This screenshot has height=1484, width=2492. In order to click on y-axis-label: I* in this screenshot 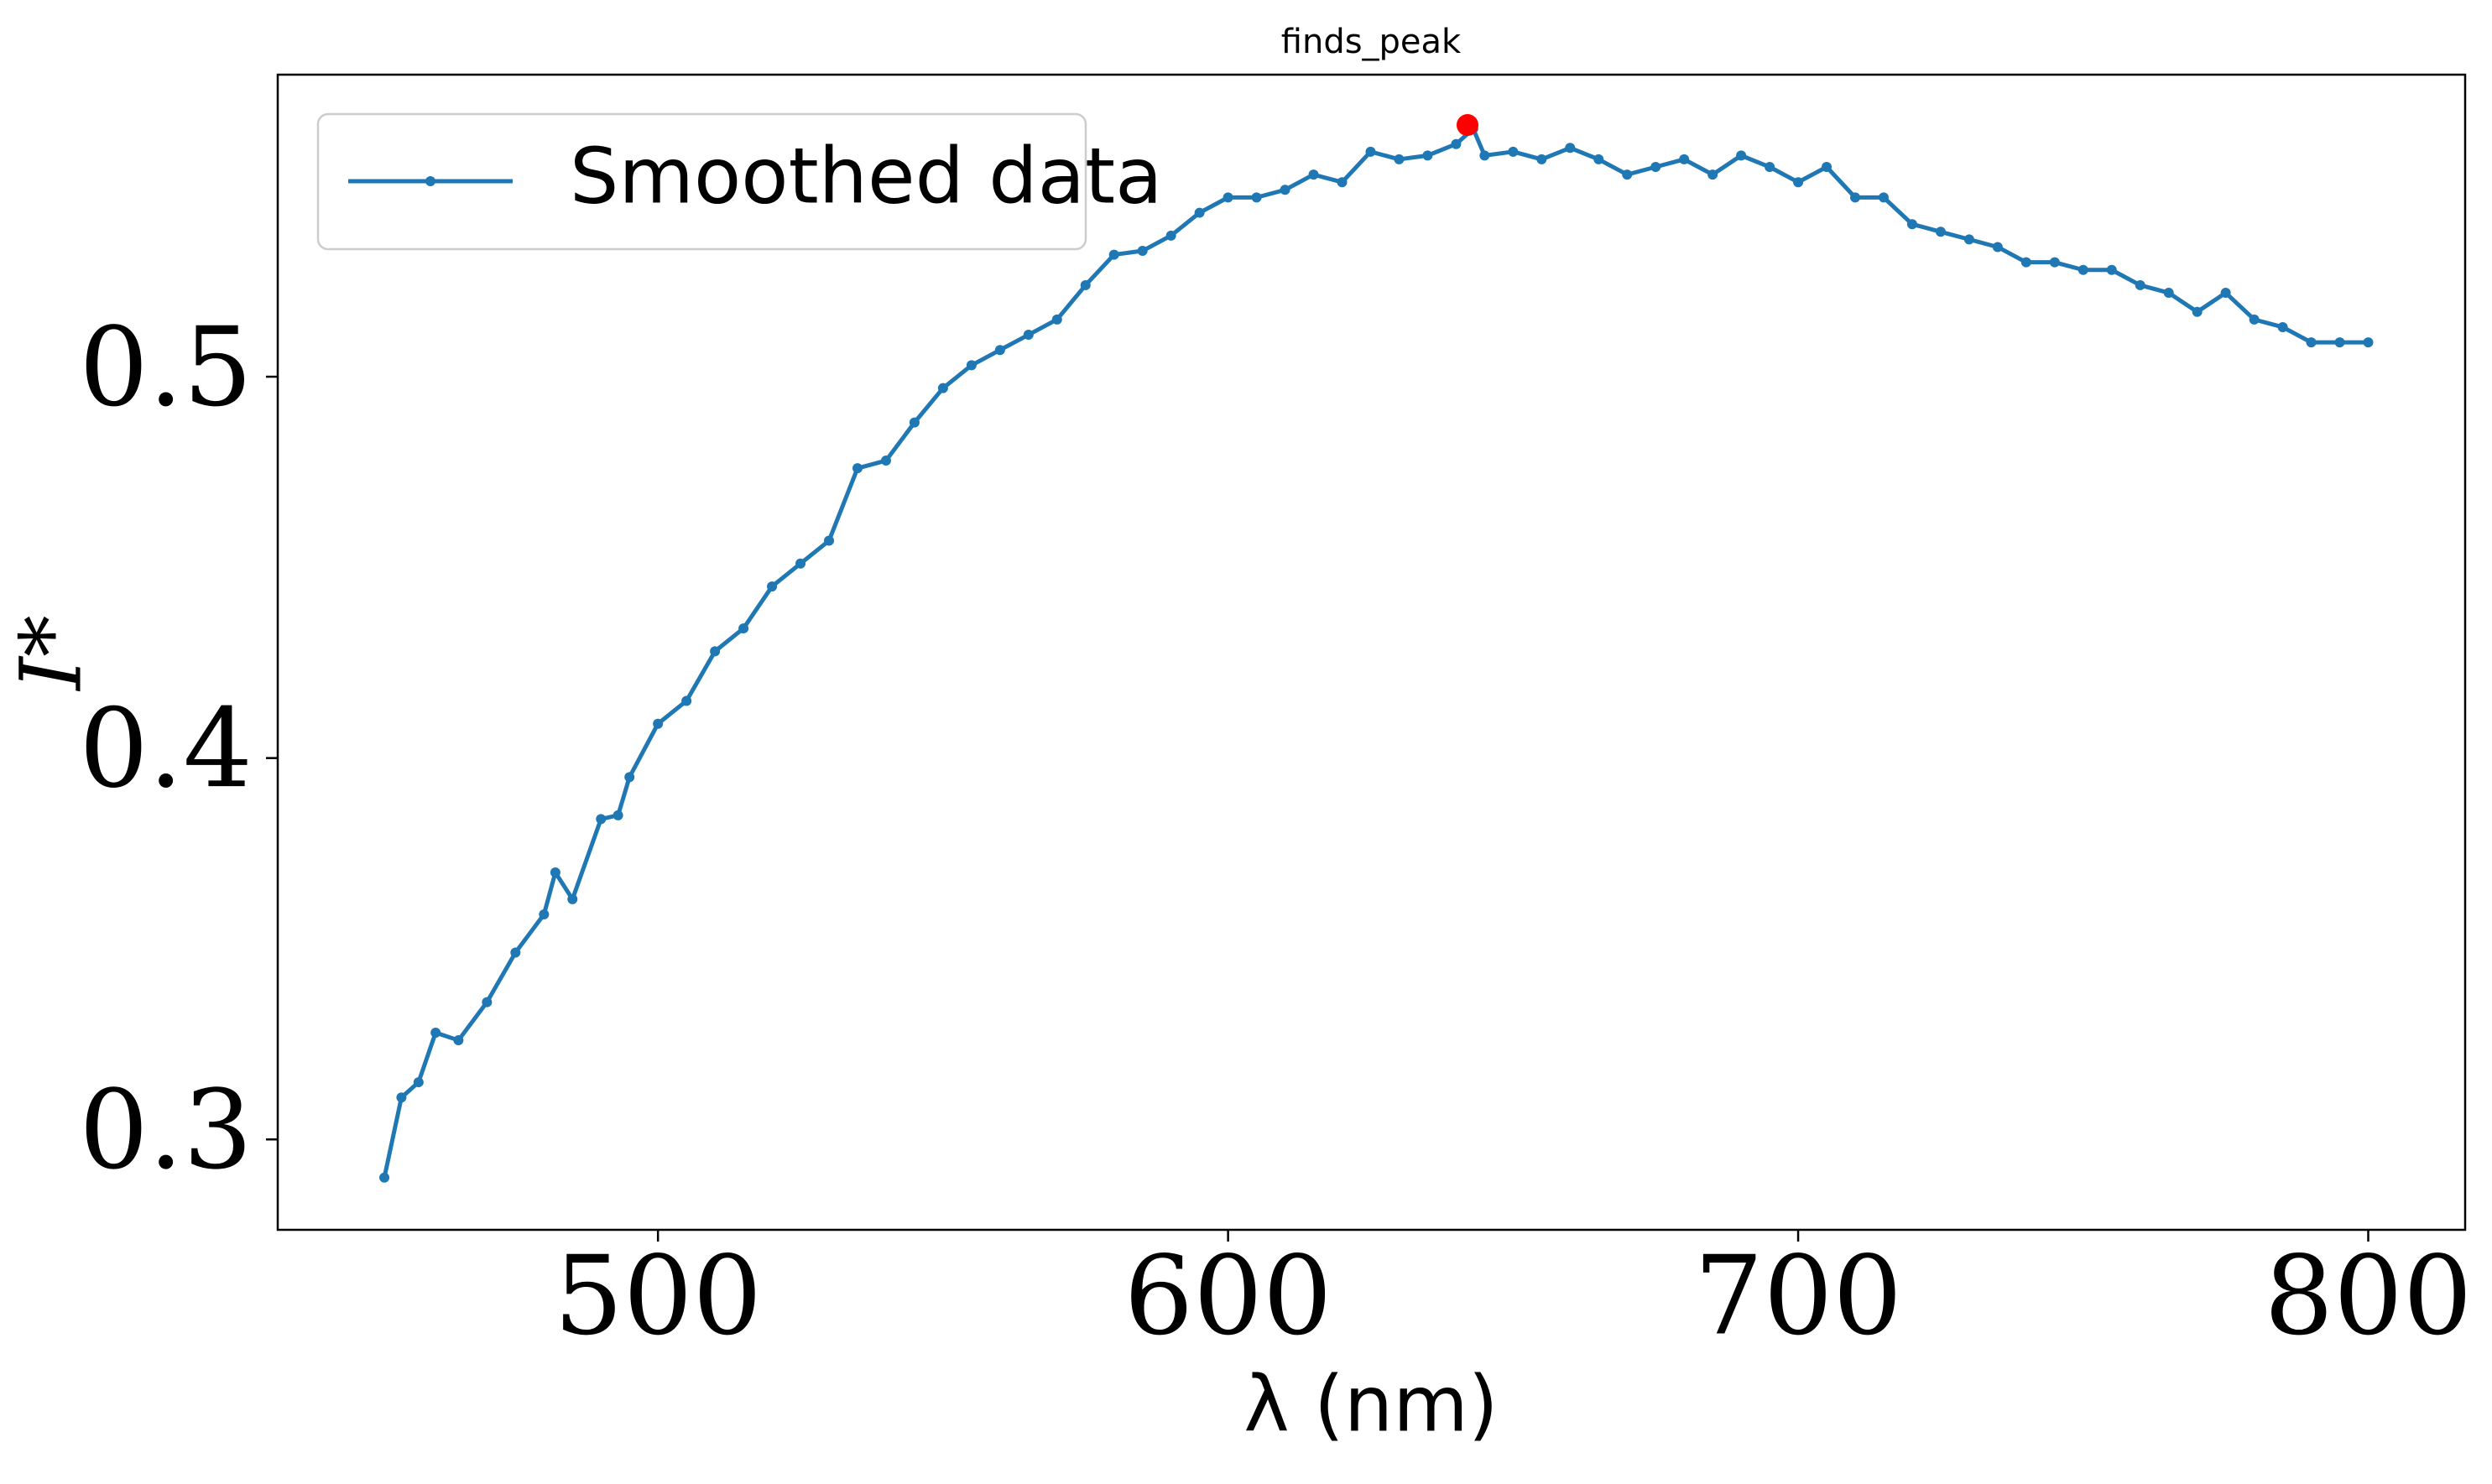, I will do `click(52, 653)`.